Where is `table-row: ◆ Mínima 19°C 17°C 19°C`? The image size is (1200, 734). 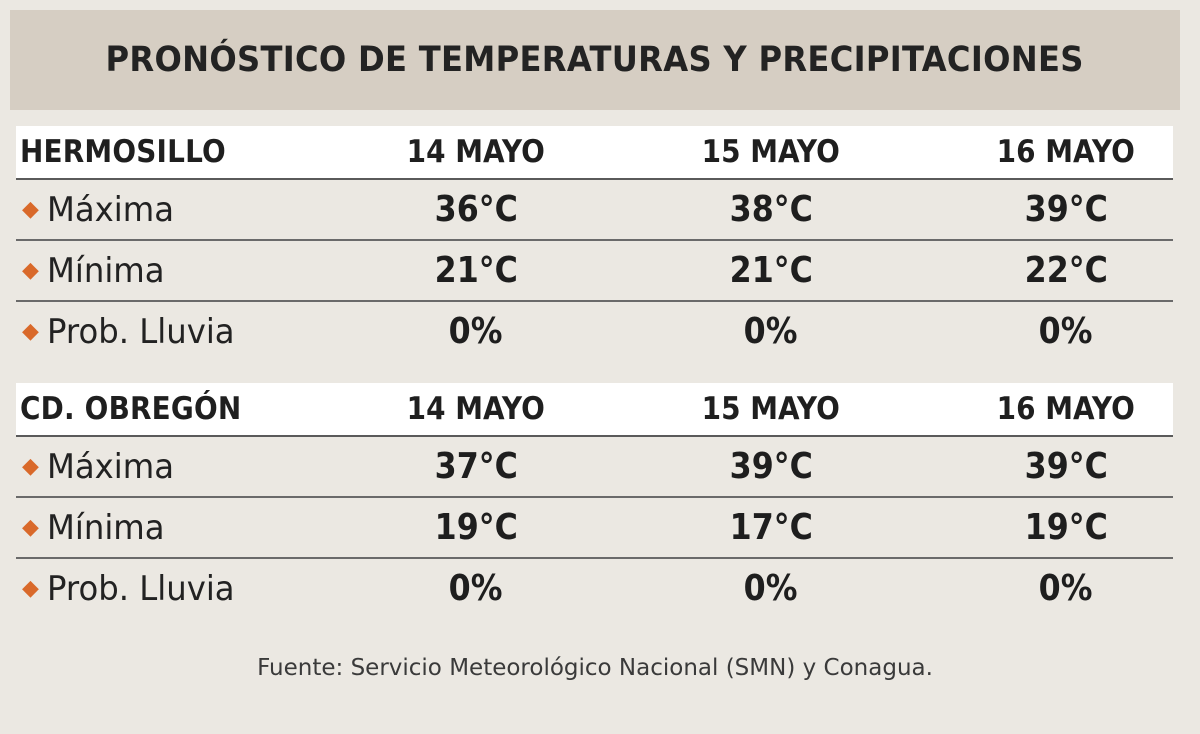
table-row: ◆ Mínima 19°C 17°C 19°C is located at coordinates (594, 528).